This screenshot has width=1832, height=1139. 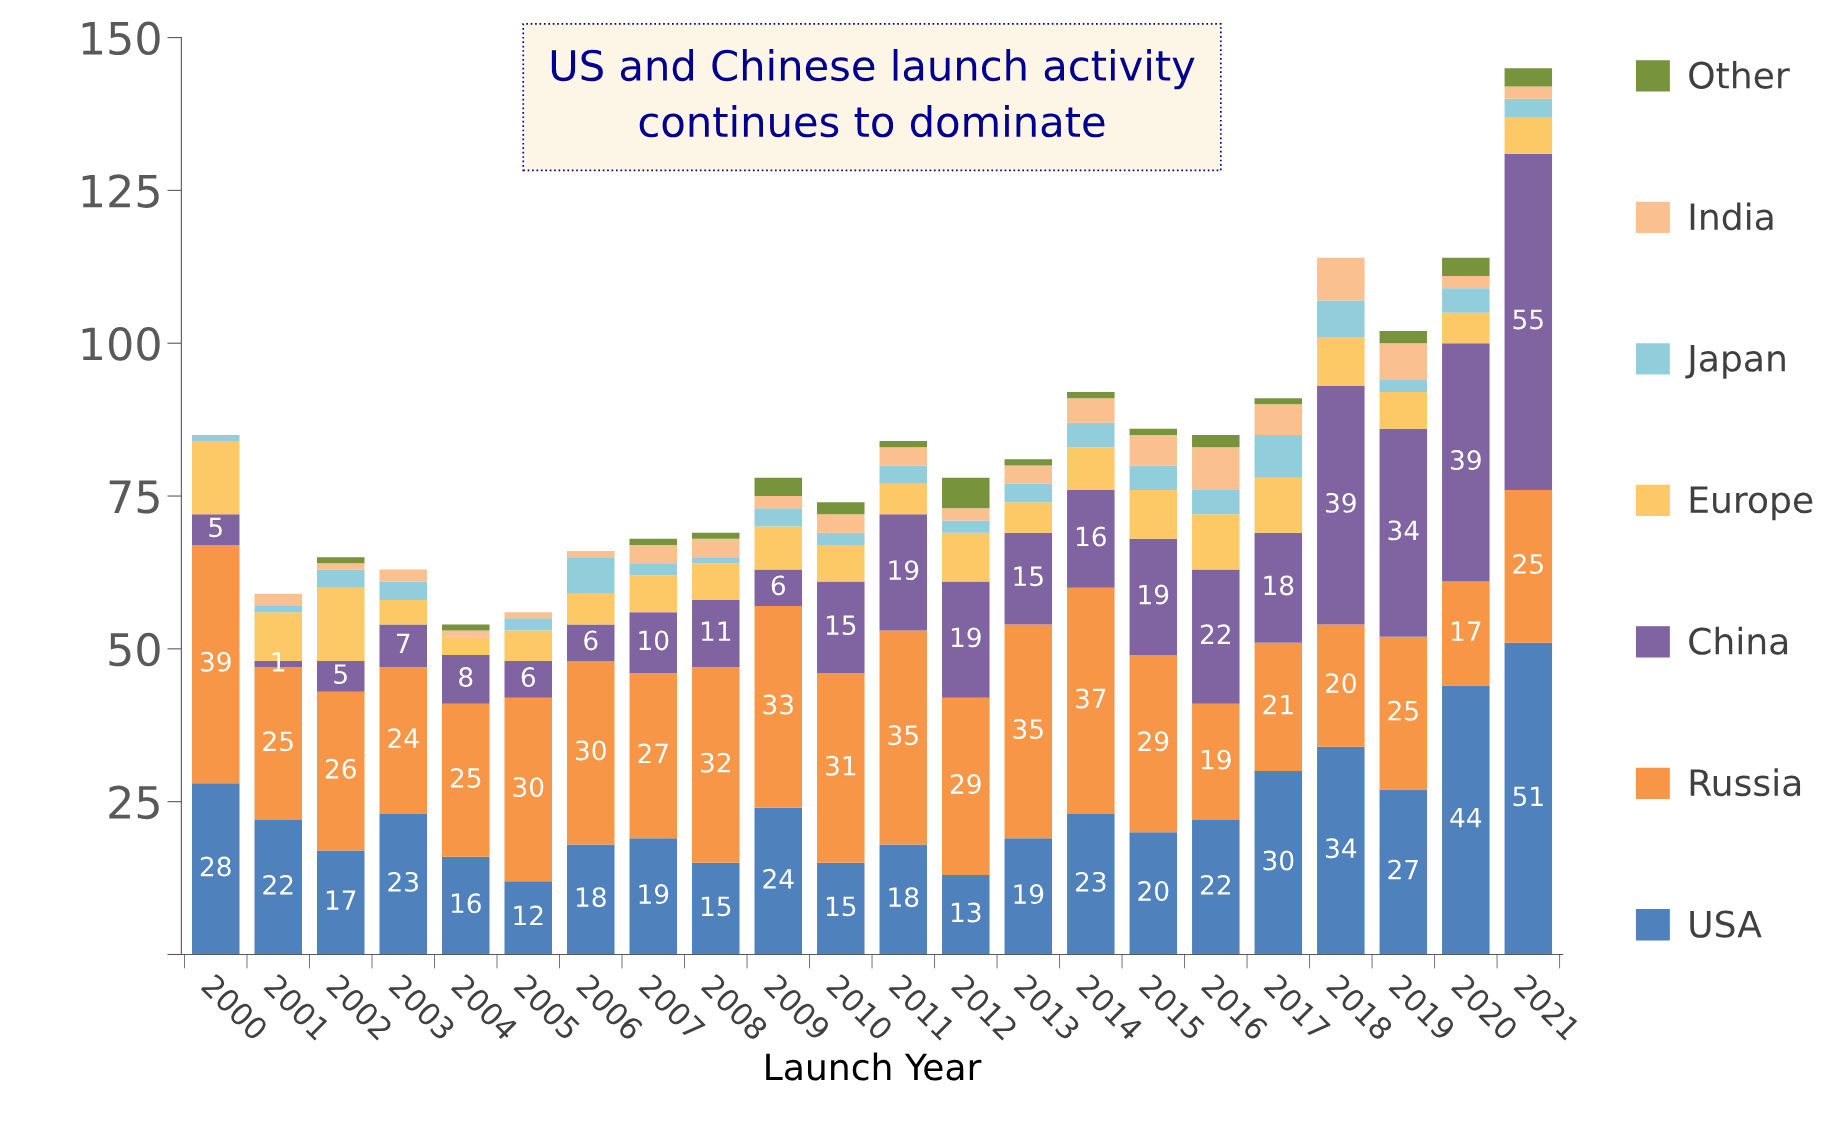 What do you see at coordinates (1751, 503) in the screenshot?
I see `legend-label: Europe` at bounding box center [1751, 503].